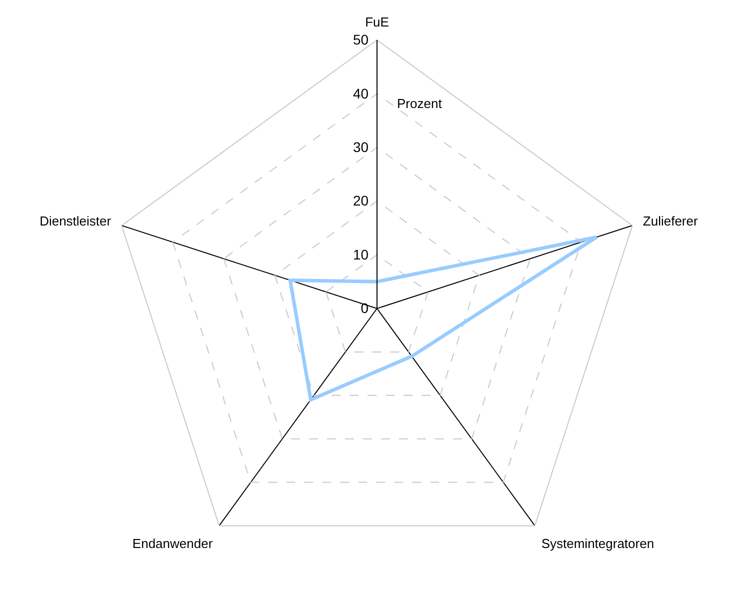 This screenshot has width=754, height=591. I want to click on y-tick-label: 50, so click(361, 40).